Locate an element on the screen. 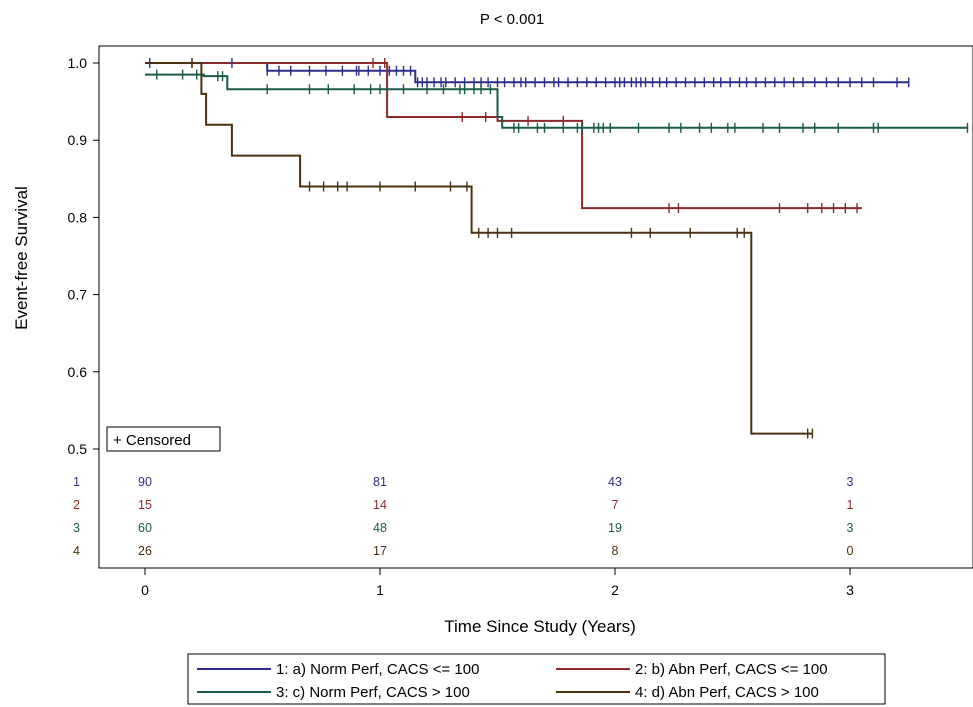 The height and width of the screenshot is (707, 973). chart-title: P < 0.001 is located at coordinates (512, 19).